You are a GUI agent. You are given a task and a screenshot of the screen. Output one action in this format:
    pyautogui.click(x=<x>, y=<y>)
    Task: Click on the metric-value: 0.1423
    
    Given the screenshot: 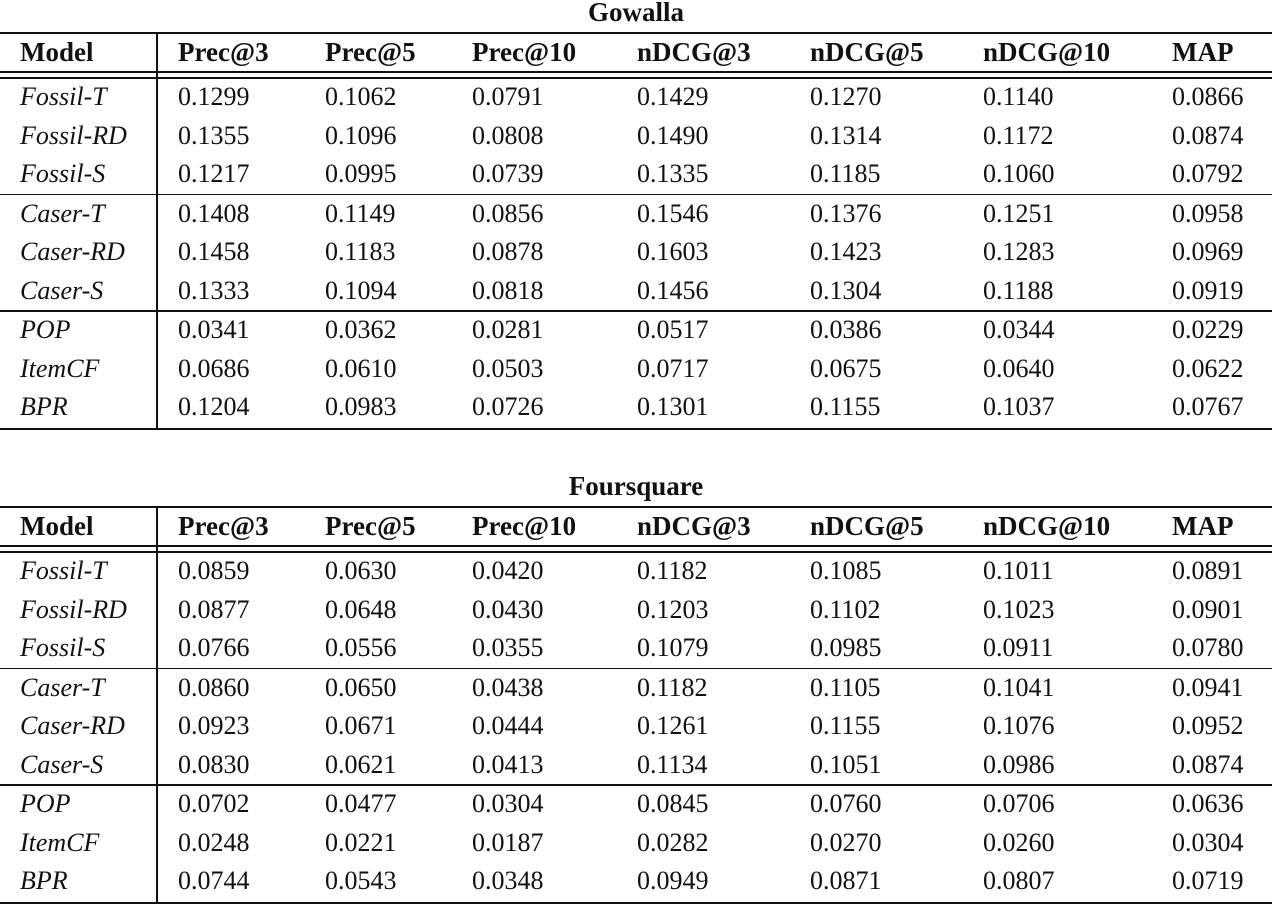 What is the action you would take?
    pyautogui.click(x=846, y=251)
    